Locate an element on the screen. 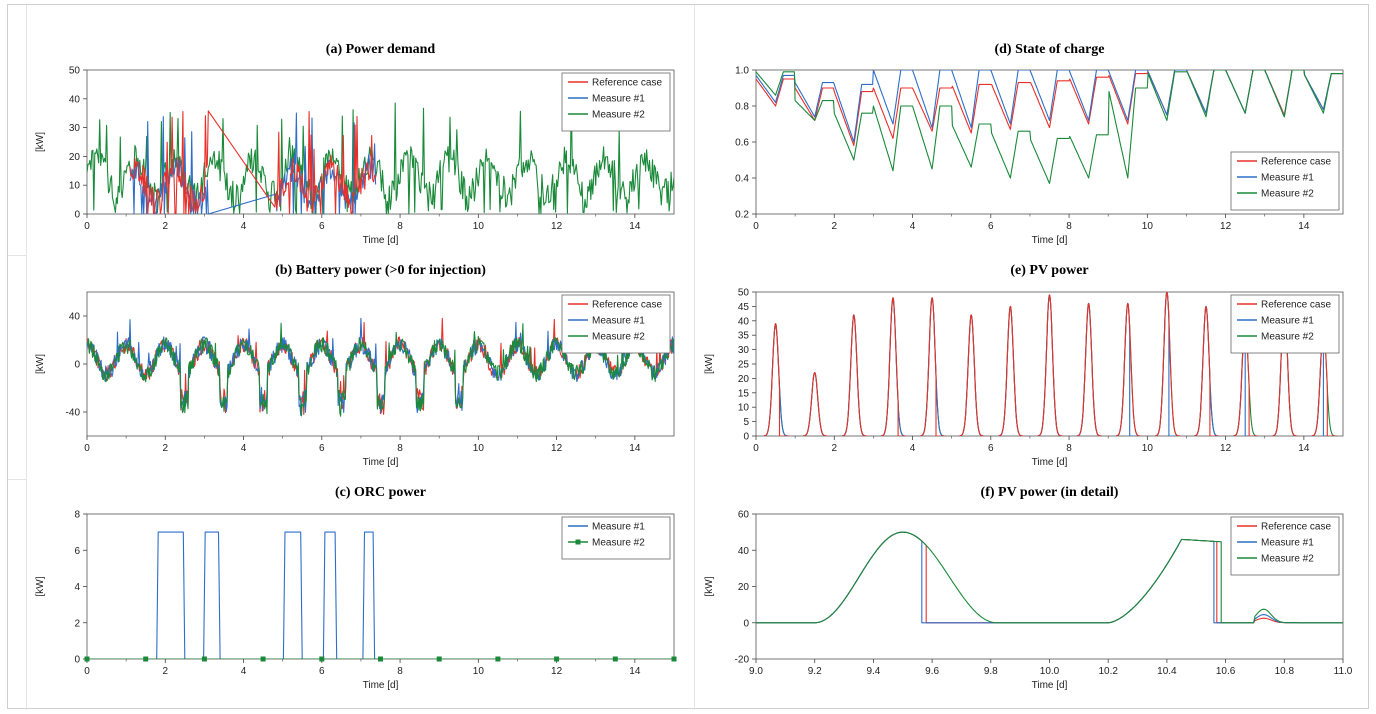 The image size is (1376, 714). x-tick-label-c-6: 12 is located at coordinates (557, 671).